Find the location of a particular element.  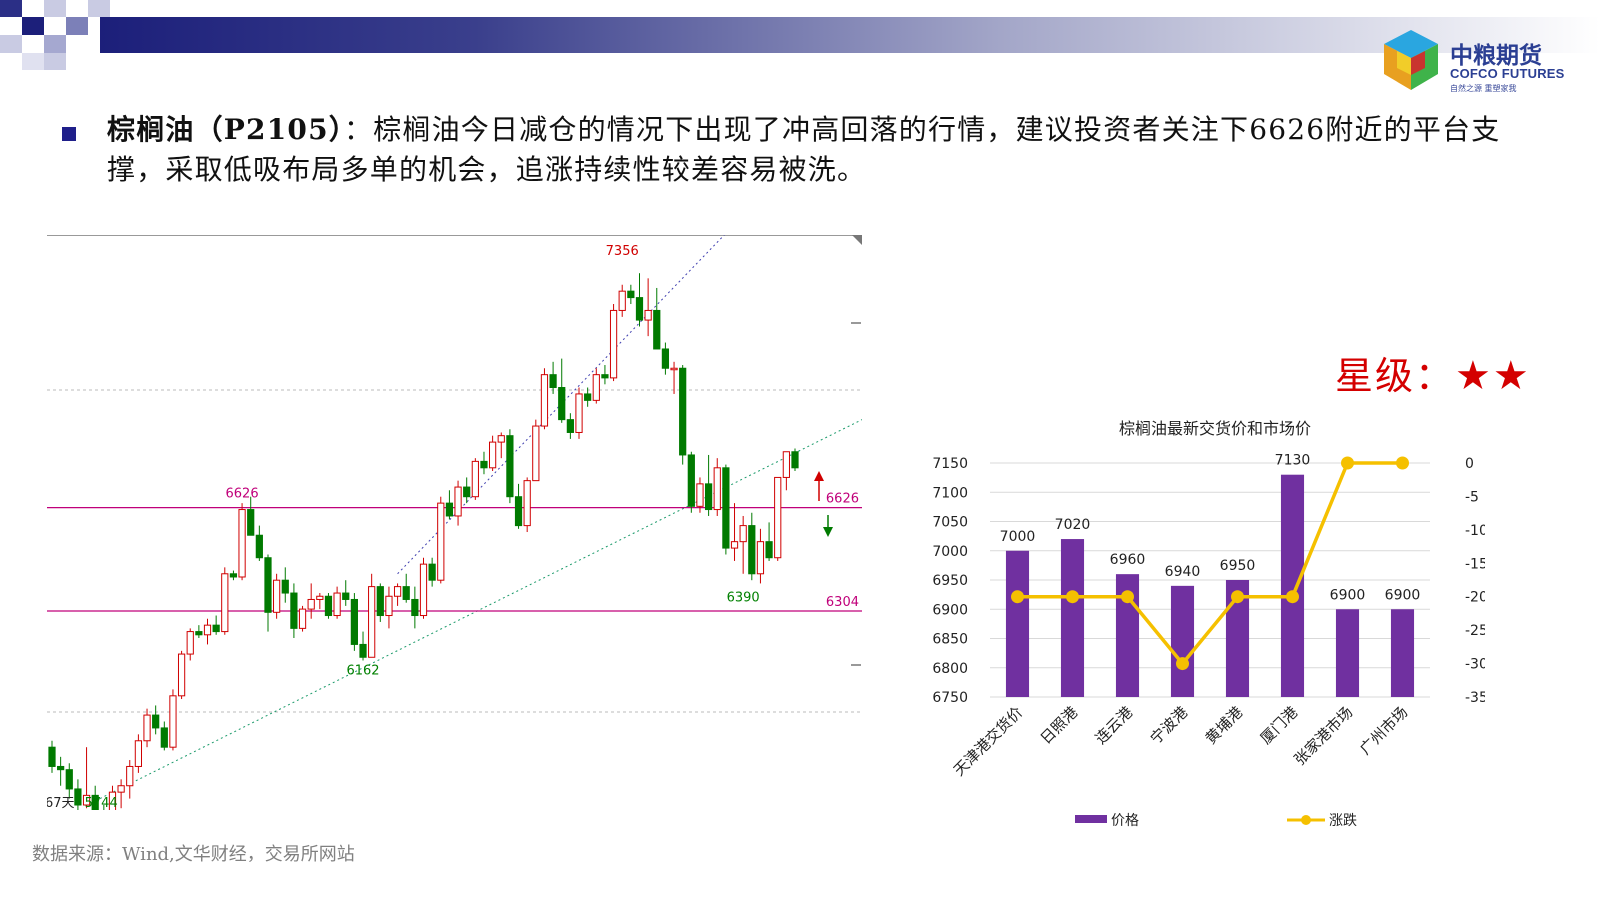

annotation-6626: 6626 is located at coordinates (242, 494).